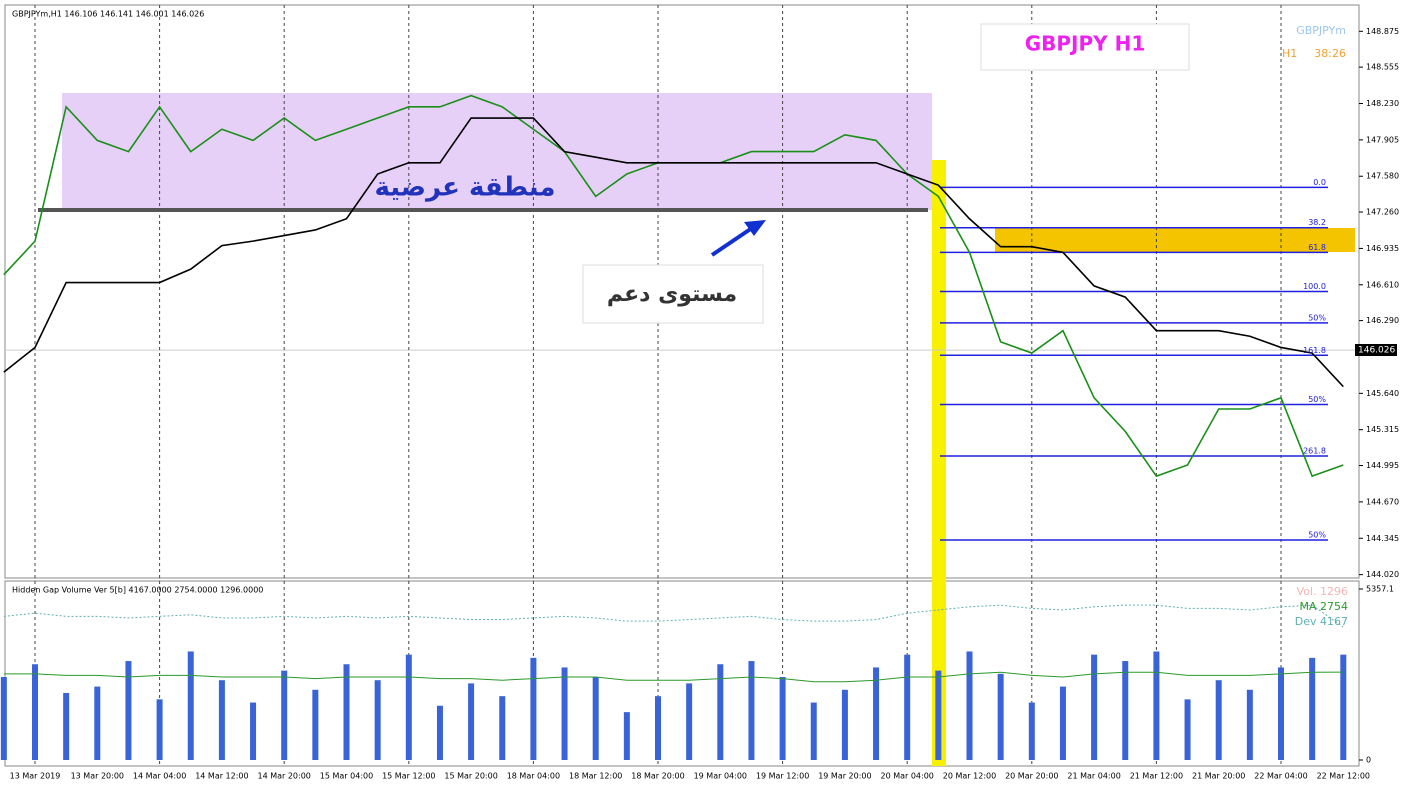 Image resolution: width=1404 pixels, height=791 pixels. Describe the element at coordinates (1382, 284) in the screenshot. I see `y-tick-label: 146.610` at that location.